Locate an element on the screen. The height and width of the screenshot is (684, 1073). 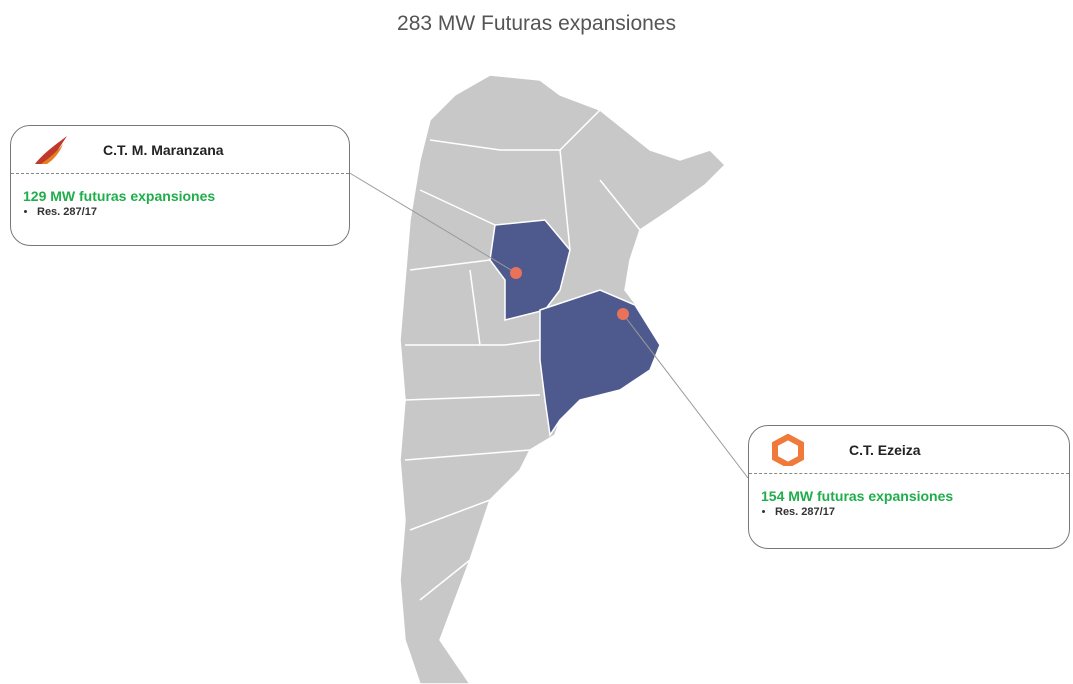
title: 283 MW Futuras expansiones is located at coordinates (536, 23).